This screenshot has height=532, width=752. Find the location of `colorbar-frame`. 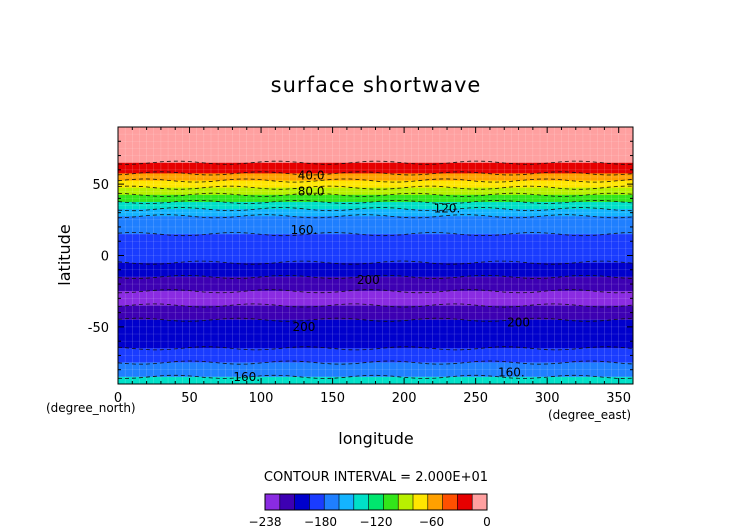

colorbar-frame is located at coordinates (376, 502).